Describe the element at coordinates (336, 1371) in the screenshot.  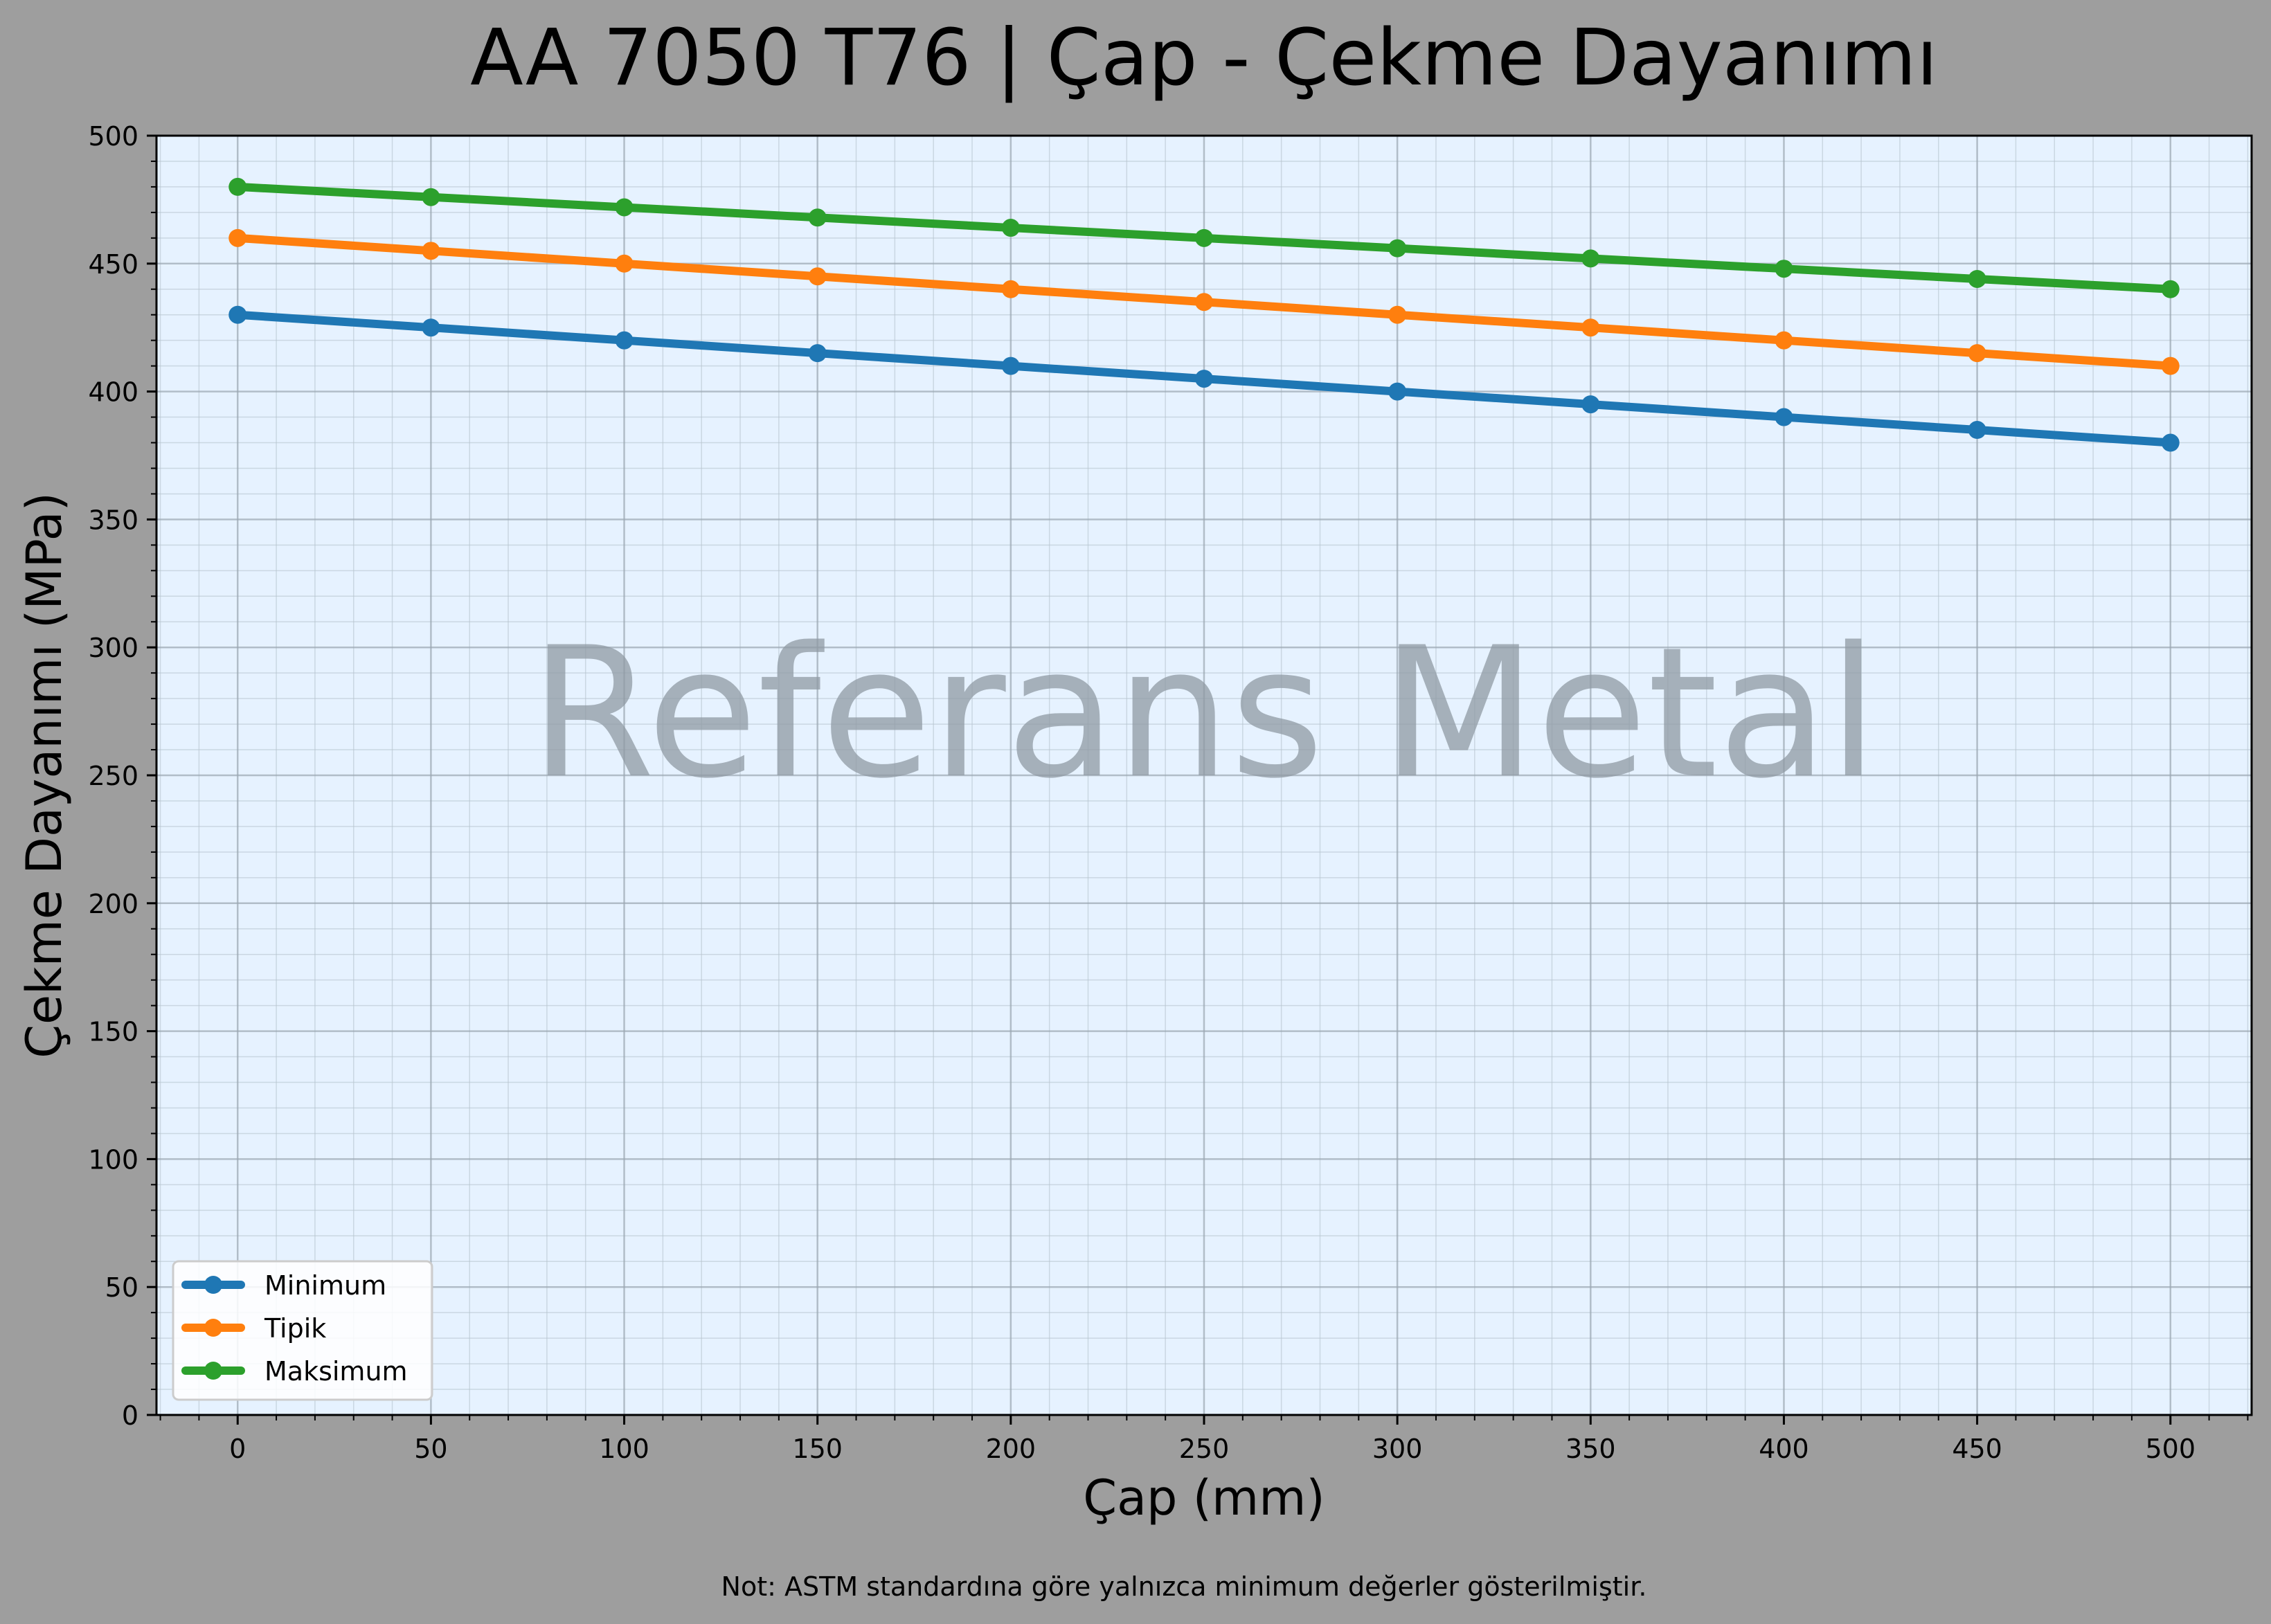
I see `legend-label-maksimum: Maksimum` at that location.